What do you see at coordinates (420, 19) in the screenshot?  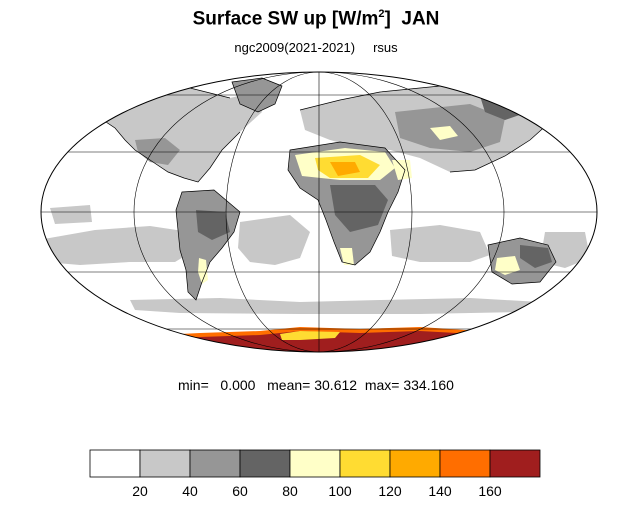 I see `title-month: JAN` at bounding box center [420, 19].